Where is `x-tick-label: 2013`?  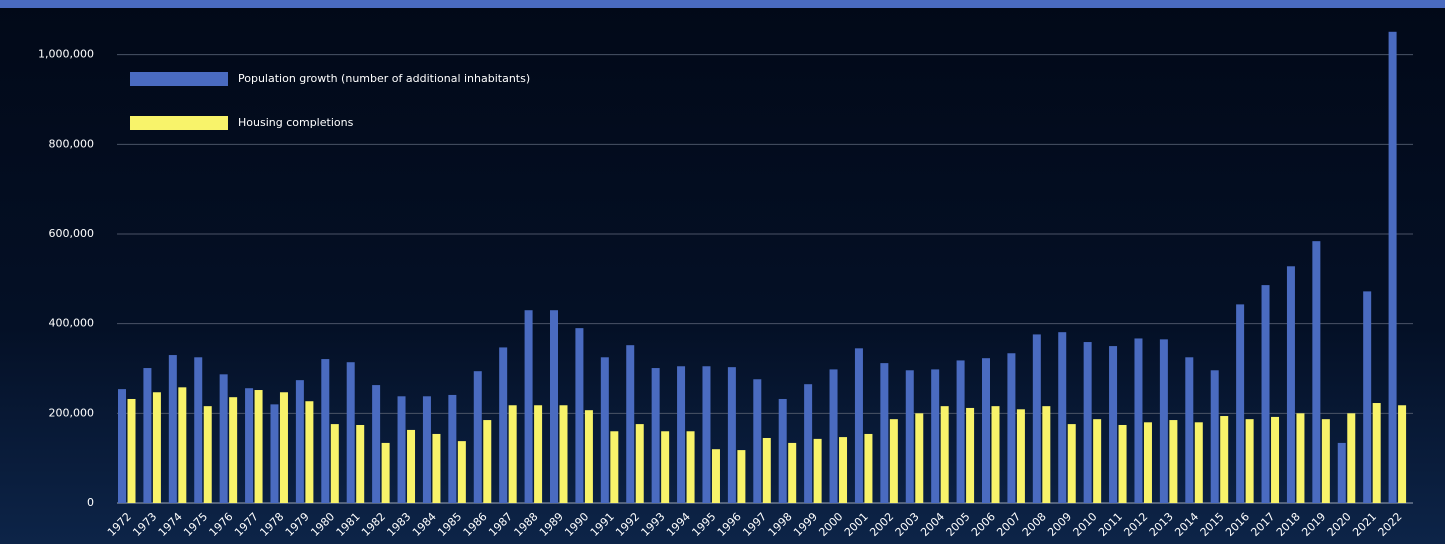 x-tick-label: 2013 is located at coordinates (1161, 524).